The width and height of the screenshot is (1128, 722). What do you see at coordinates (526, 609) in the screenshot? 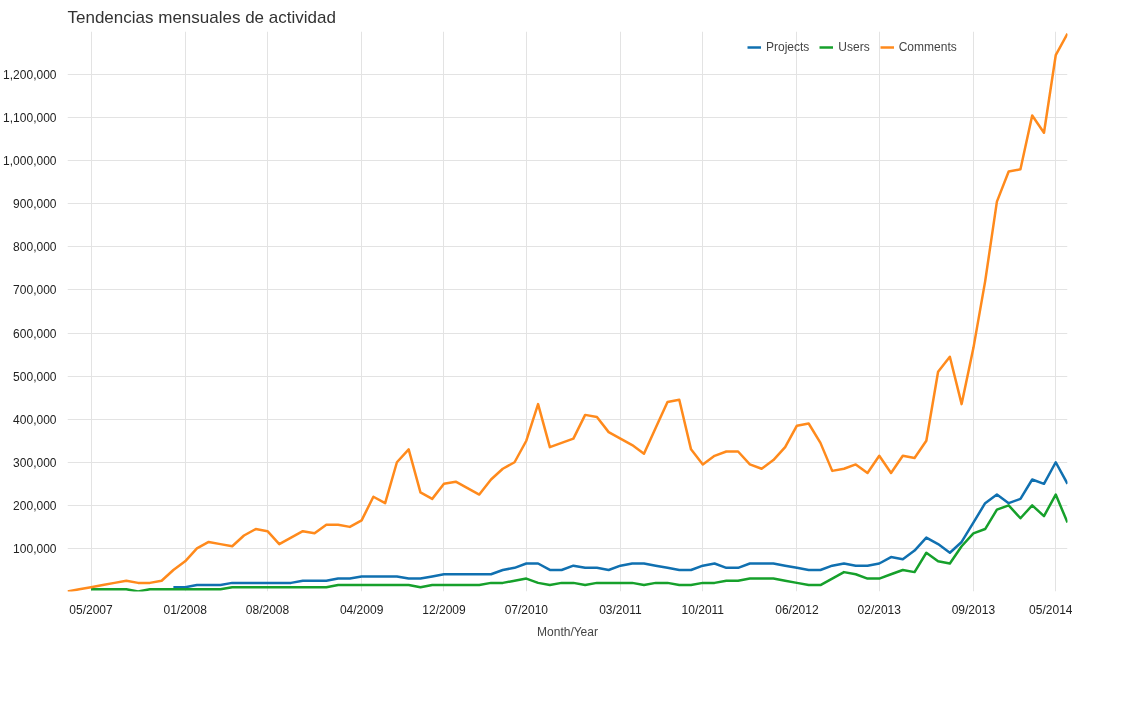
I see `x-tick-label: 07/2010` at bounding box center [526, 609].